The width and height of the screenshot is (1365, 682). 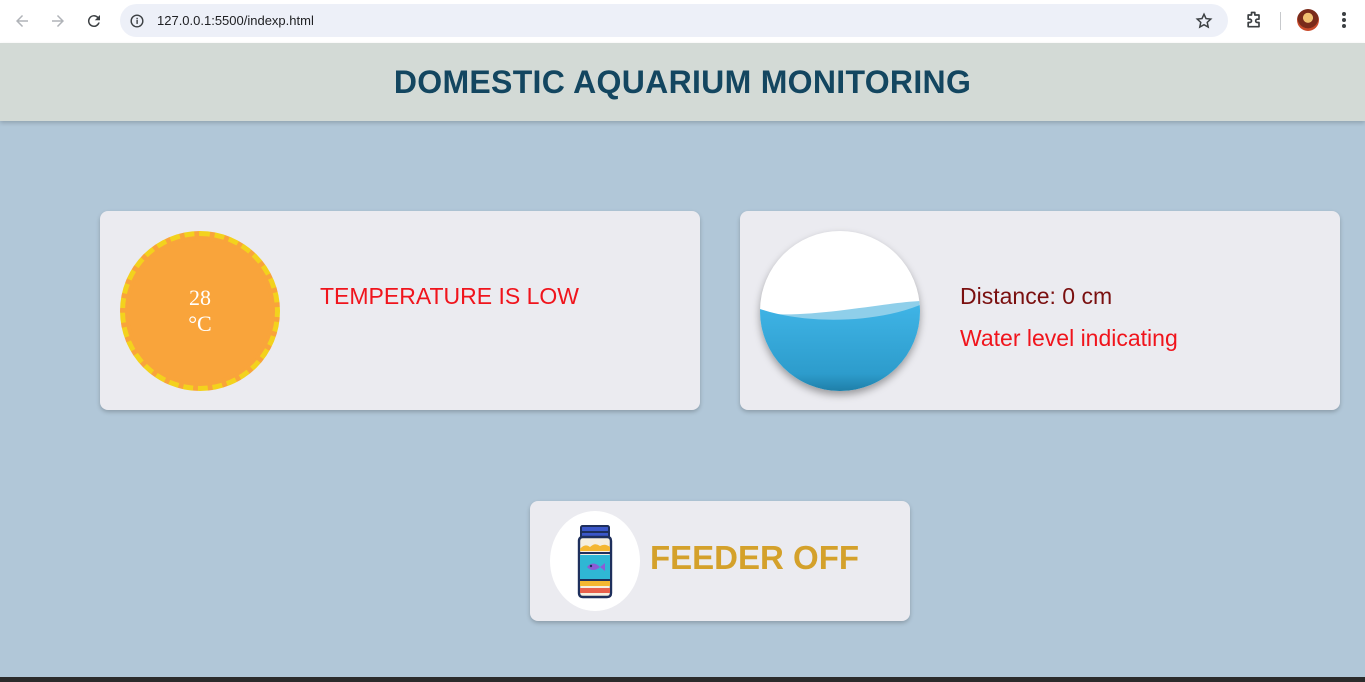 What do you see at coordinates (1344, 20) in the screenshot?
I see `menu-icon` at bounding box center [1344, 20].